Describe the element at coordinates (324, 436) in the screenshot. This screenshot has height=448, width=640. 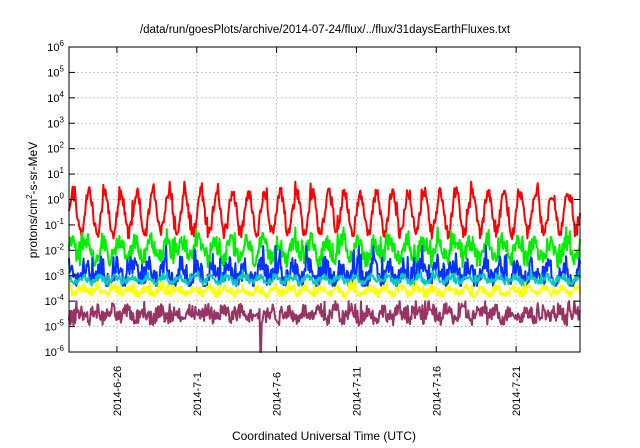
I see `x-axis-label: Coordinated Universal Time (UTC)` at that location.